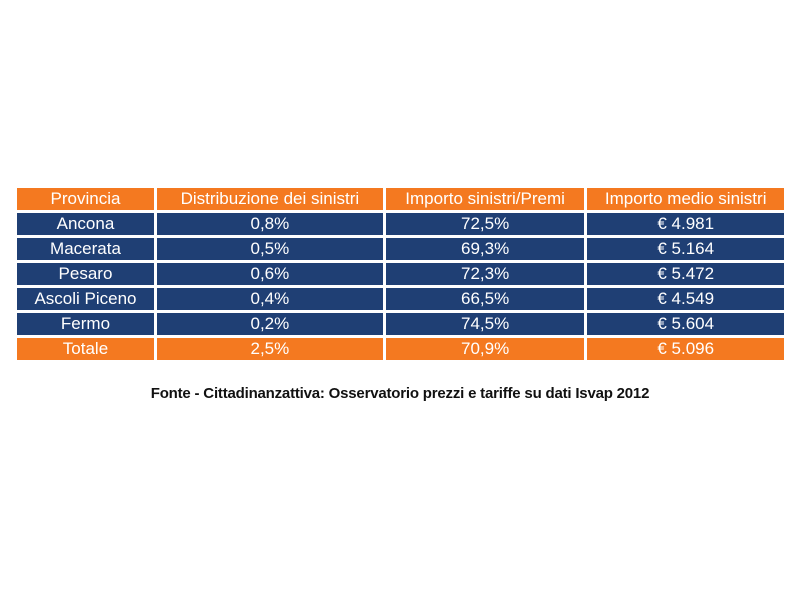 Image resolution: width=800 pixels, height=600 pixels. What do you see at coordinates (85, 249) in the screenshot?
I see `cell-provincia: Macerata` at bounding box center [85, 249].